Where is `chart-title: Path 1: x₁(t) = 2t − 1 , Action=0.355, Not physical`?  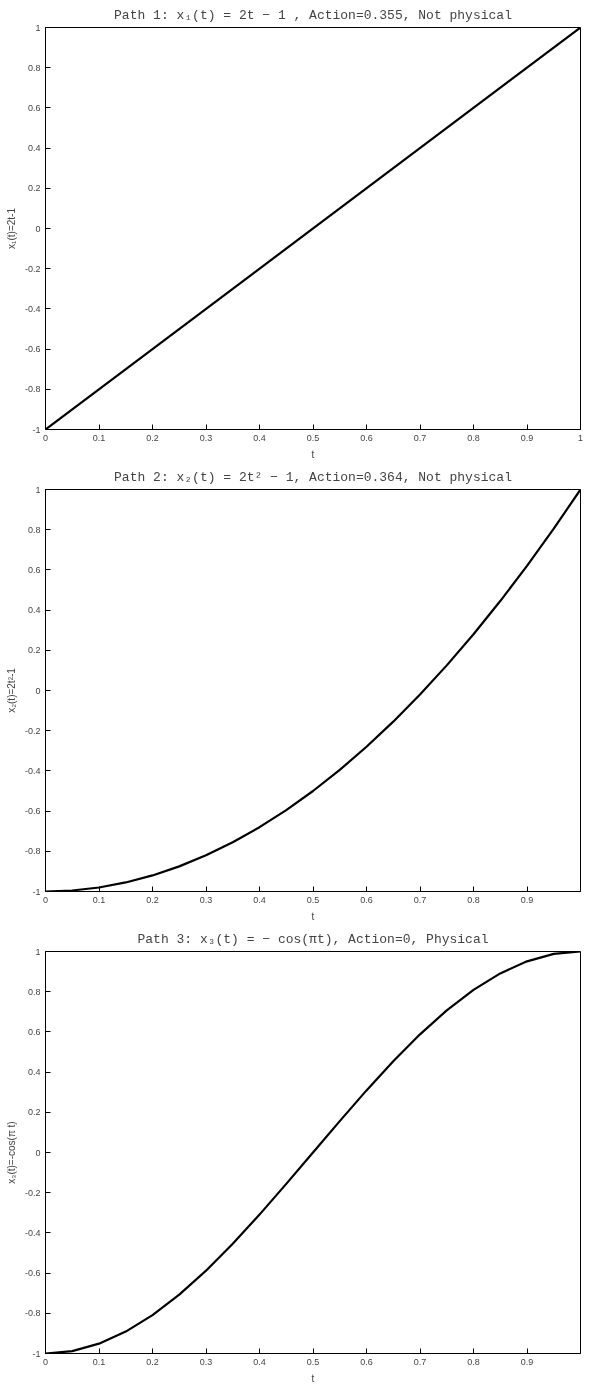 chart-title: Path 1: x₁(t) = 2t − 1 , Action=0.355, Not physical is located at coordinates (313, 15).